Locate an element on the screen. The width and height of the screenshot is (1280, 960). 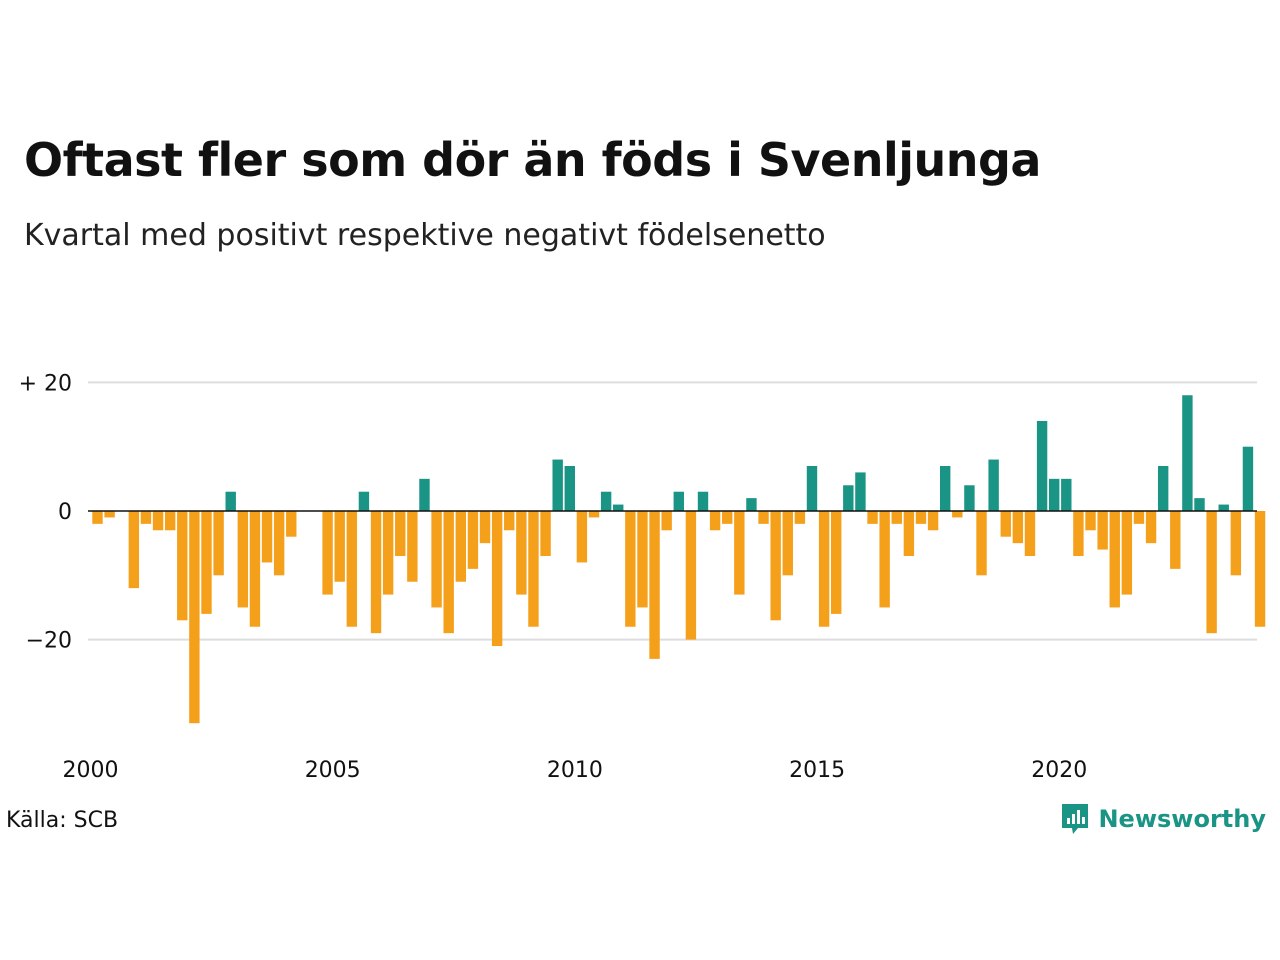
y-tick-label: + 20 is located at coordinates (45, 383).